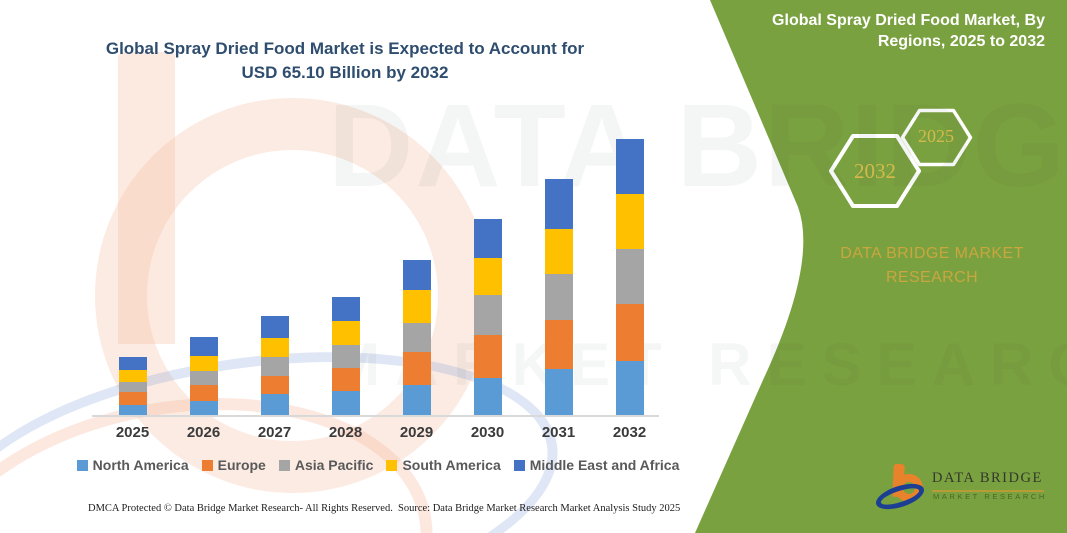  Describe the element at coordinates (487, 276) in the screenshot. I see `bar-segment-2030-south-america` at that location.